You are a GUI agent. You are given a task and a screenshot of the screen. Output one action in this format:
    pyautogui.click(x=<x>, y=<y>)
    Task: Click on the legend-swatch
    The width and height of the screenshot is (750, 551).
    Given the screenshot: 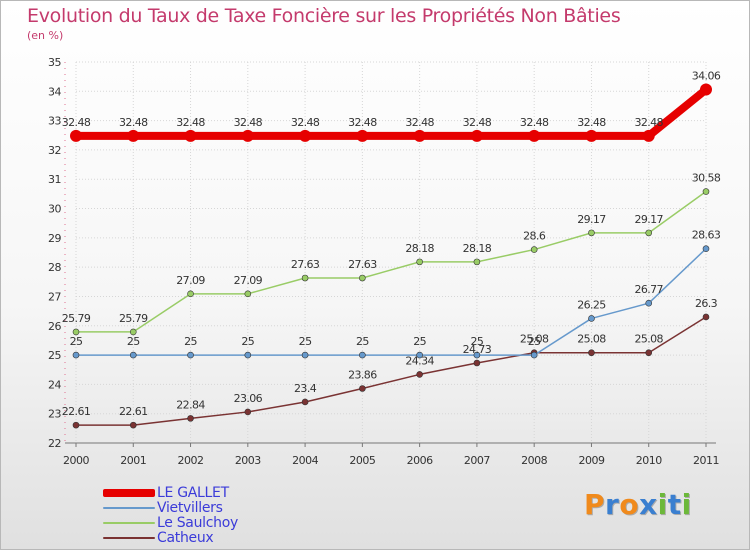 What is the action you would take?
    pyautogui.click(x=129, y=522)
    